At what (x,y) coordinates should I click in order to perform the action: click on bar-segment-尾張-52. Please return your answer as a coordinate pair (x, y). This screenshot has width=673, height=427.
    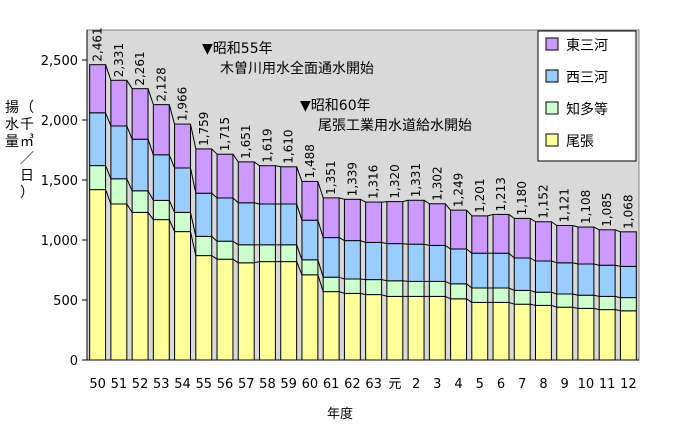
    Looking at the image, I should click on (140, 286).